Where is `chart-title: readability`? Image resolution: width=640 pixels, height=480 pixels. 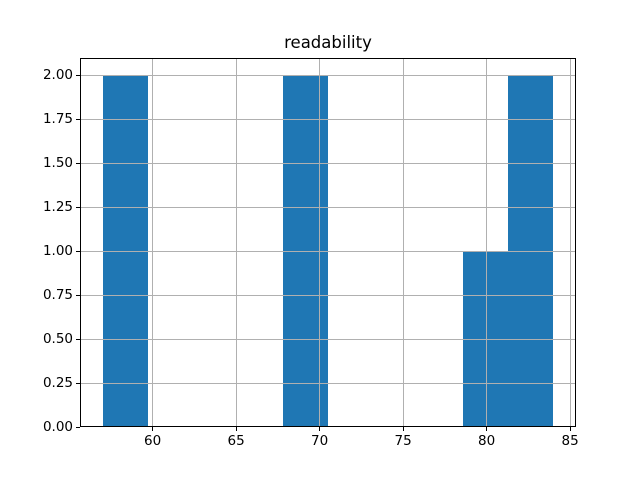
chart-title: readability is located at coordinates (328, 42).